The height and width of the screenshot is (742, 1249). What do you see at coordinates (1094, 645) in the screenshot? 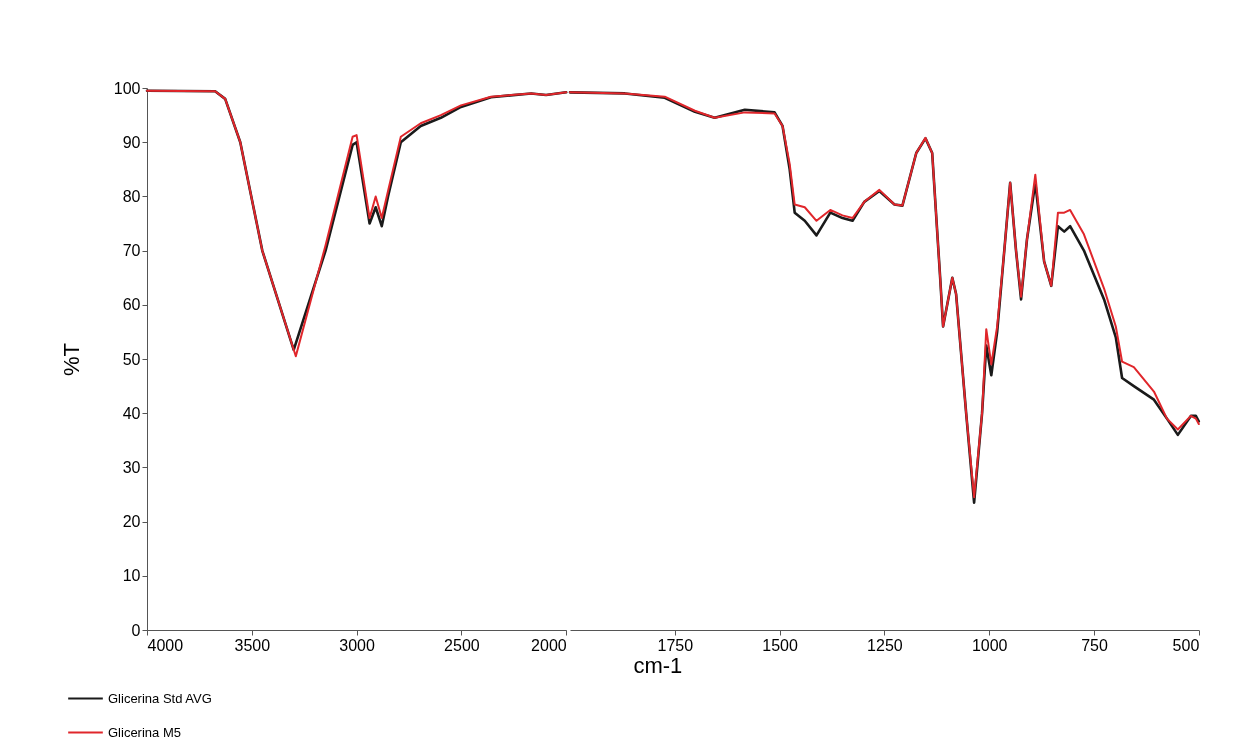
I see `x-tick-label: 750` at bounding box center [1094, 645].